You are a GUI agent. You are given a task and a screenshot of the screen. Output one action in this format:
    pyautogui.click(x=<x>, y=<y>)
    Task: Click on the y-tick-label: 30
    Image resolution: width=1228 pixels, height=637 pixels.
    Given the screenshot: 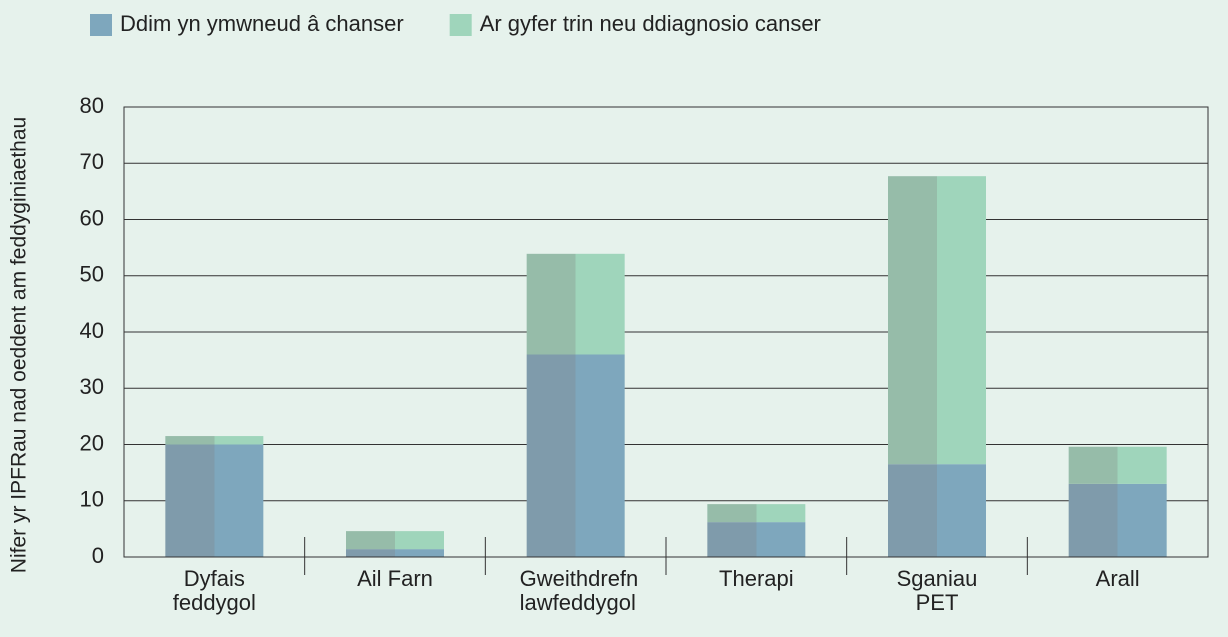 What is the action you would take?
    pyautogui.click(x=92, y=386)
    